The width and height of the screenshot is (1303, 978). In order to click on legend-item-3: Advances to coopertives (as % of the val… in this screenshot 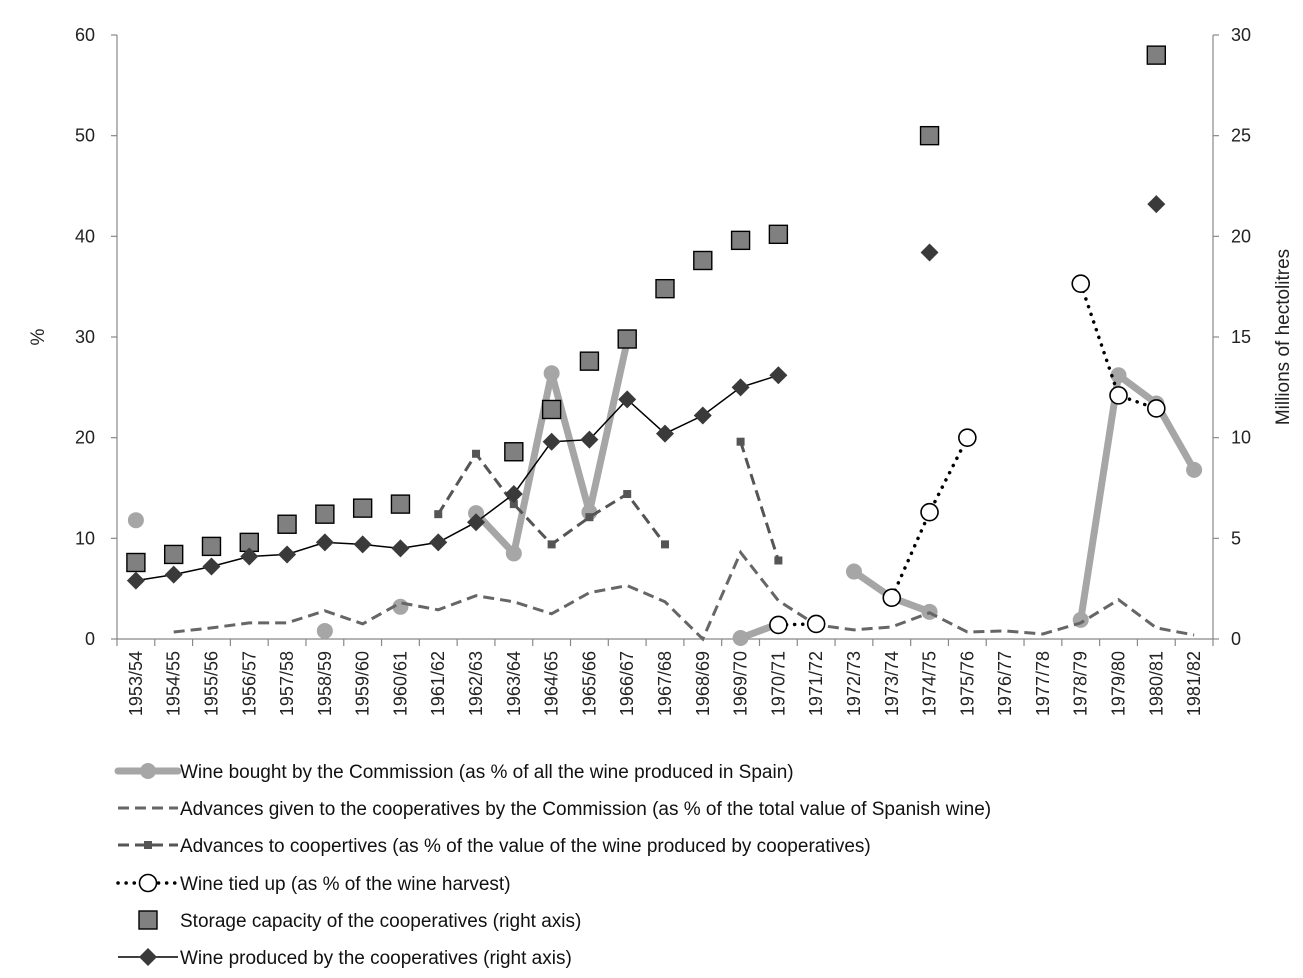, I will do `click(494, 846)`.